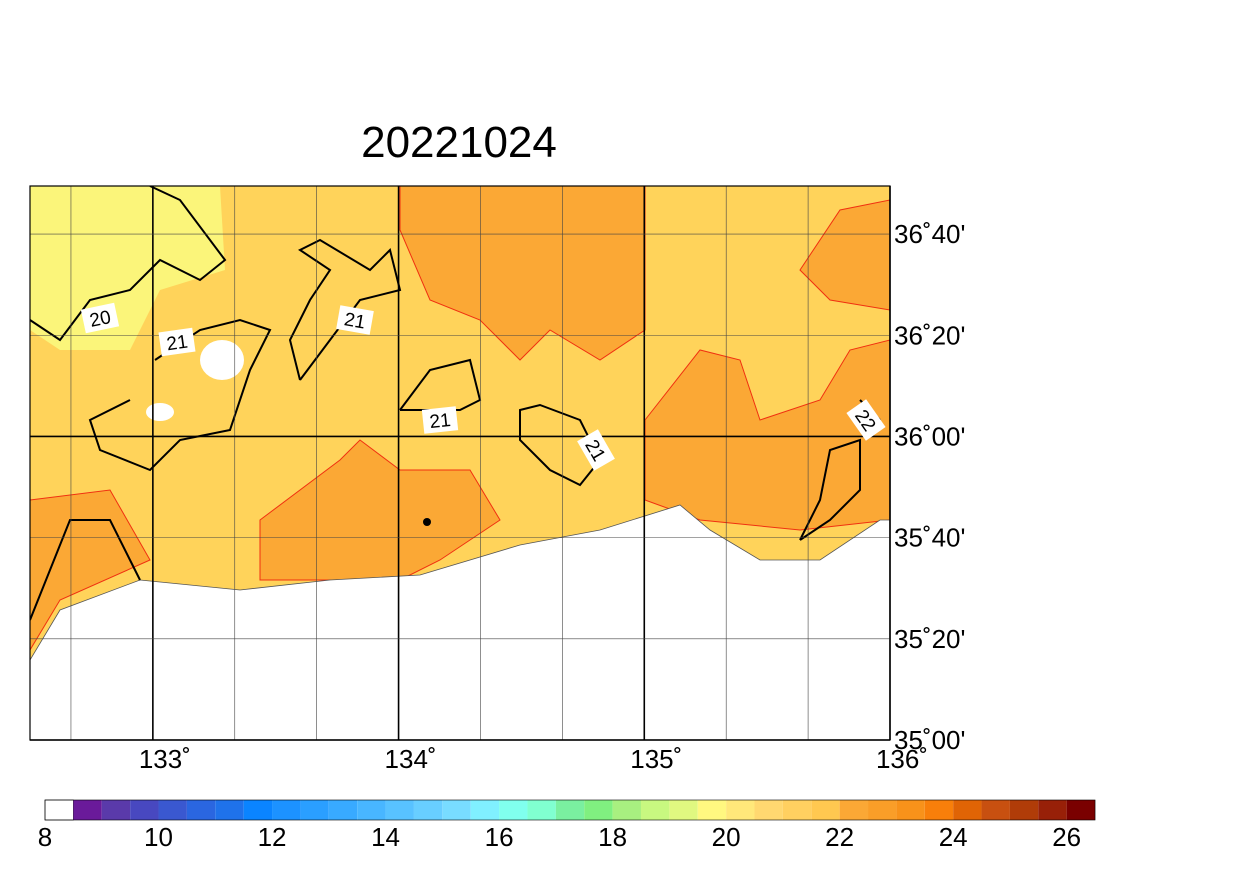 This screenshot has width=1237, height=880. What do you see at coordinates (656, 759) in the screenshot?
I see `lon-tick-label: 135˚` at bounding box center [656, 759].